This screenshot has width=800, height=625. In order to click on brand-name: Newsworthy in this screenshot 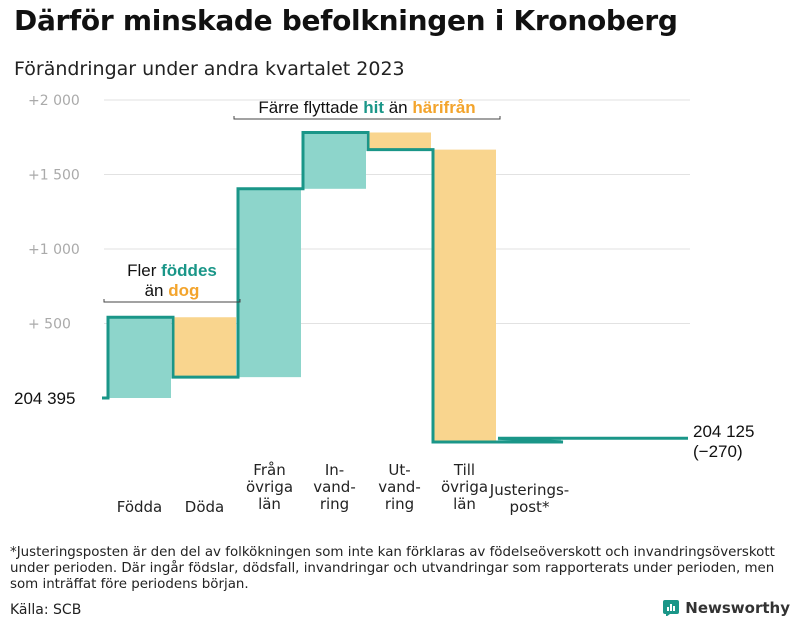, I will do `click(737, 608)`.